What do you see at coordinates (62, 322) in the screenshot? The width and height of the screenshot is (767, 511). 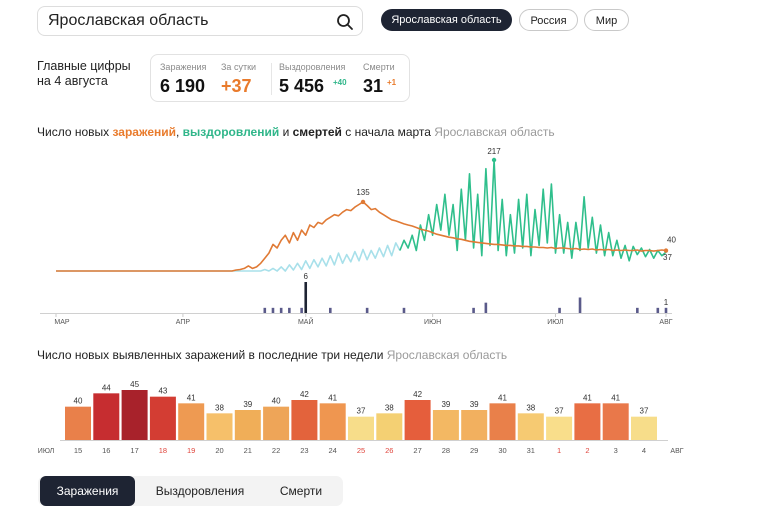 I see `month-label: МАР` at bounding box center [62, 322].